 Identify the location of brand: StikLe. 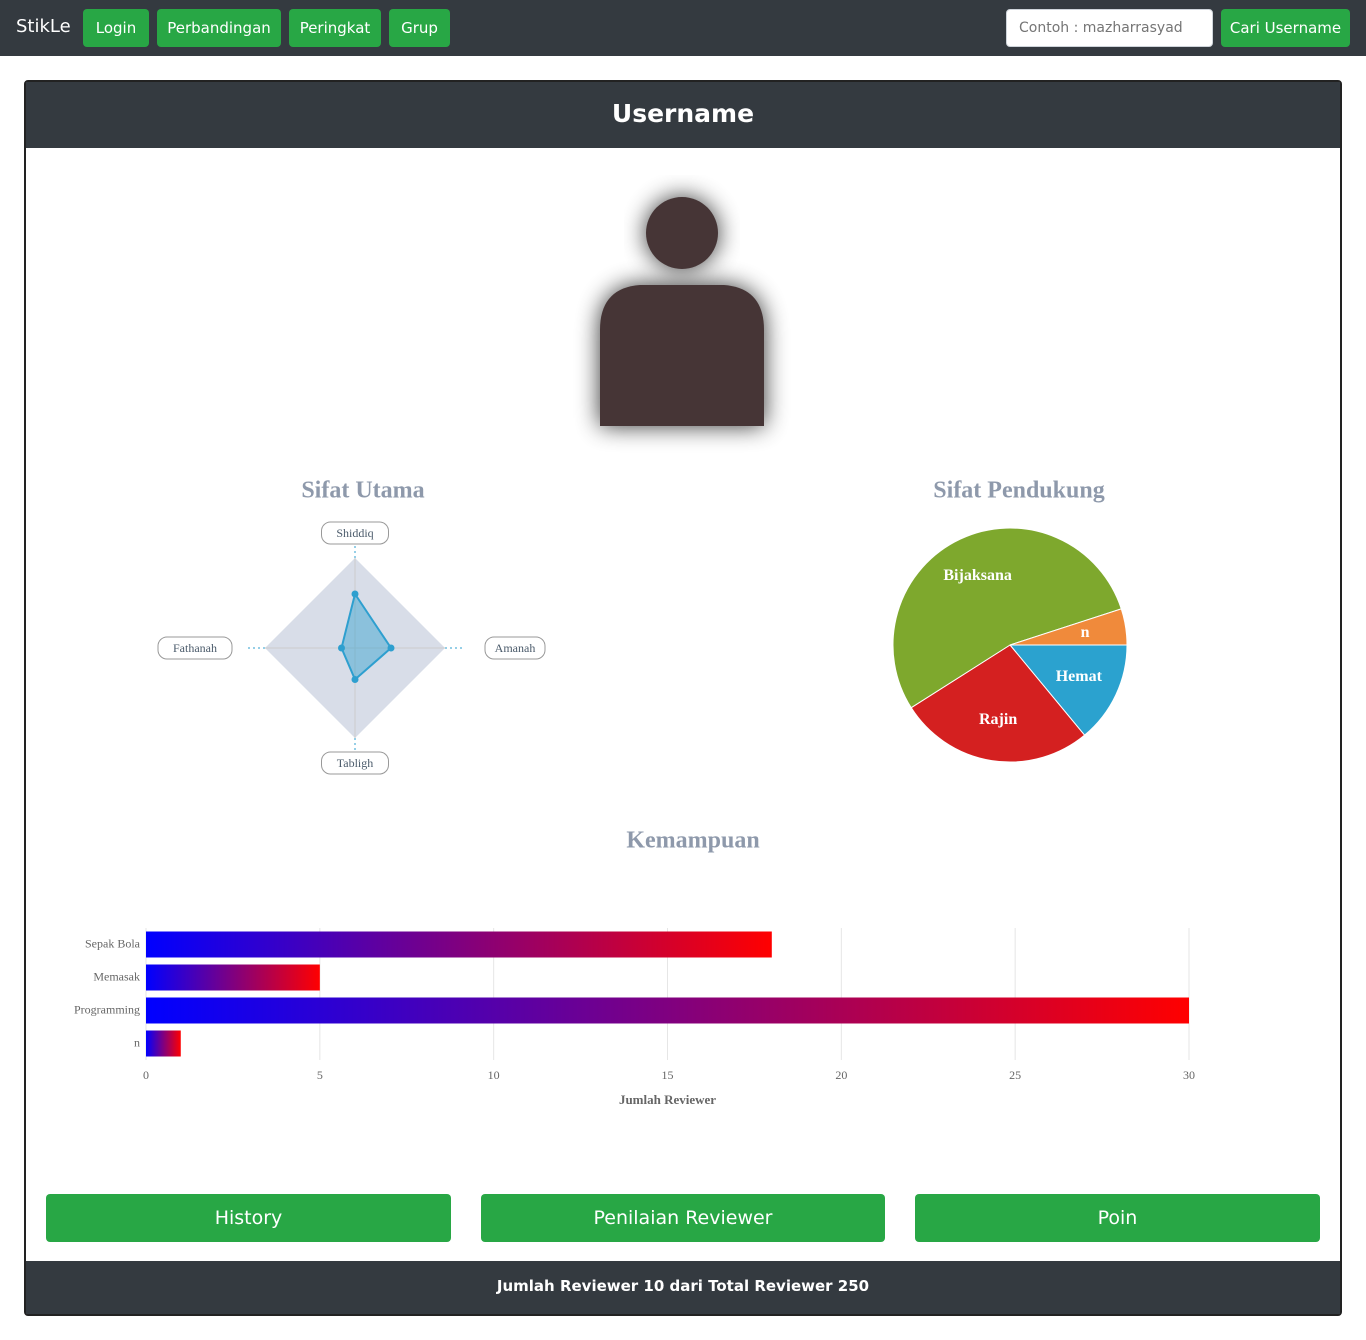
(43, 26).